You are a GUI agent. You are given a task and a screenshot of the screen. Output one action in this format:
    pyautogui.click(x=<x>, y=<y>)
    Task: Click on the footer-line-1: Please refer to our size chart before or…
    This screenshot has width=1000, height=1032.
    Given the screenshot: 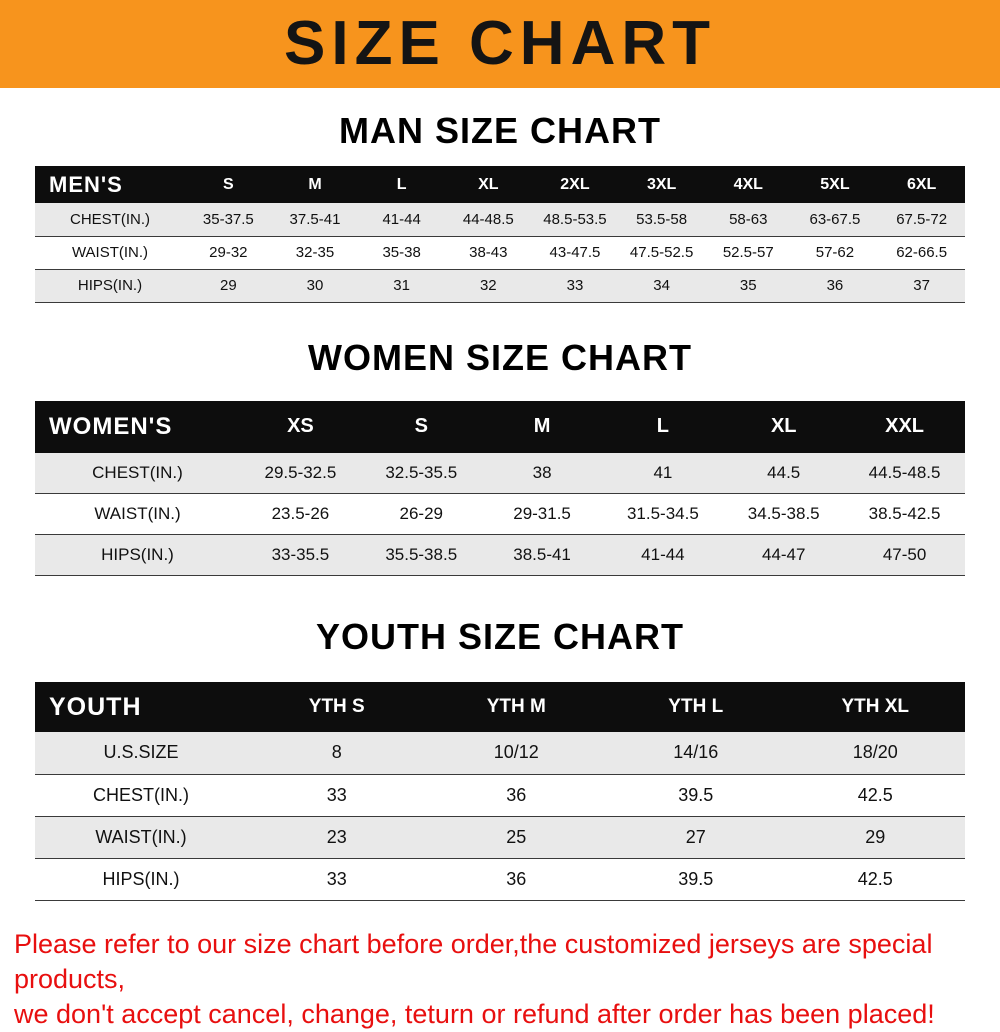 What is the action you would take?
    pyautogui.click(x=473, y=961)
    